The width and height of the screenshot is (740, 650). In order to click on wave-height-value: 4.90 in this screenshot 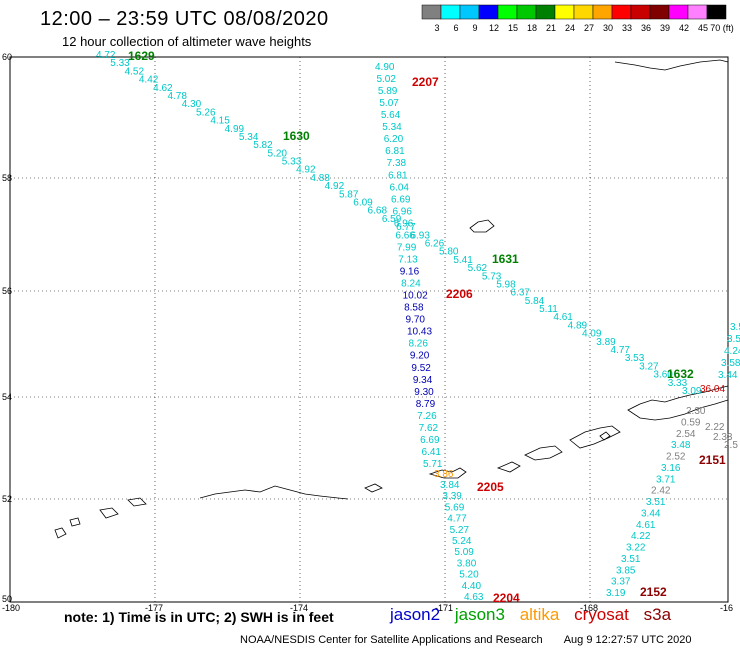, I will do `click(385, 67)`.